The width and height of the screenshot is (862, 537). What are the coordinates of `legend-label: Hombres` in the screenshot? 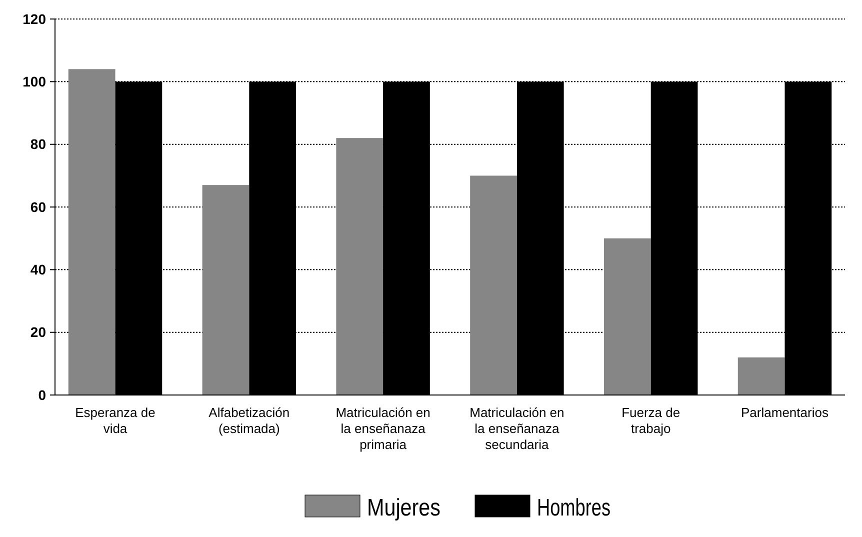 It's located at (585, 508).